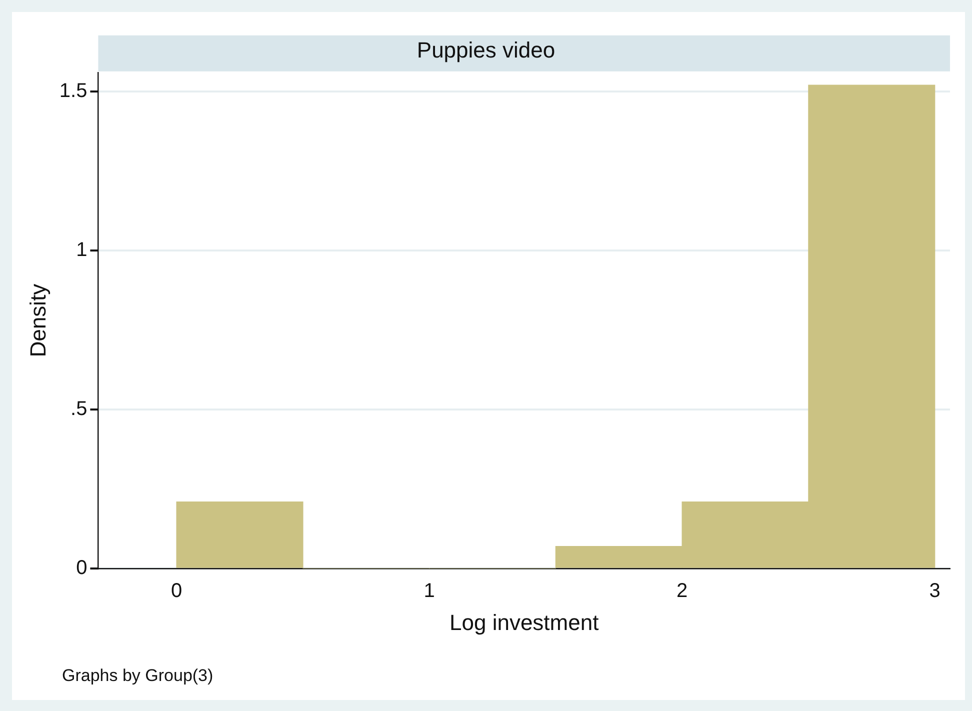  What do you see at coordinates (524, 622) in the screenshot?
I see `x-axis-title: Log investment` at bounding box center [524, 622].